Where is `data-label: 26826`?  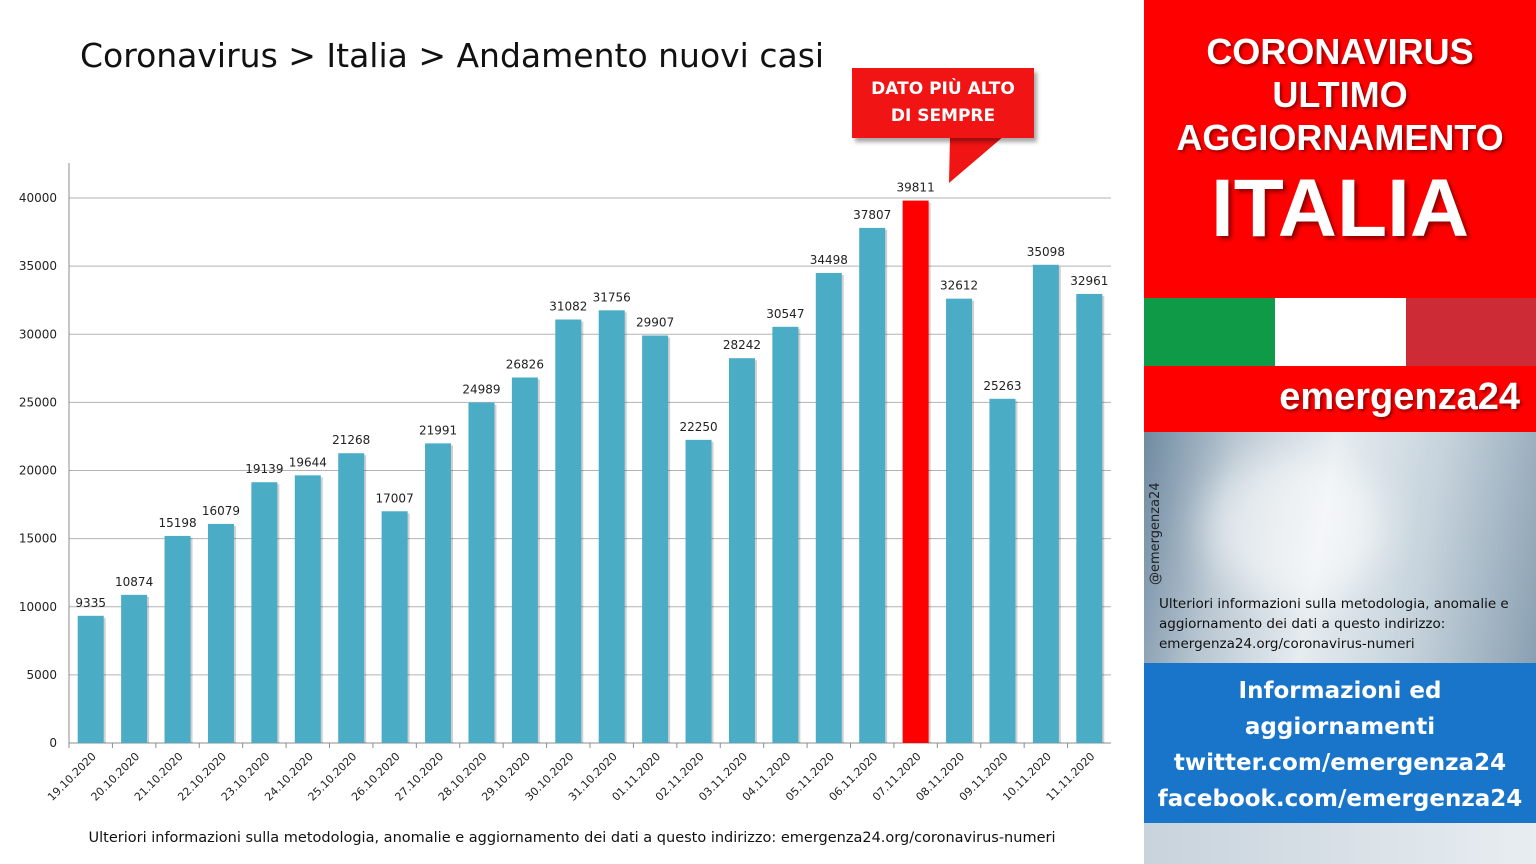 data-label: 26826 is located at coordinates (525, 364).